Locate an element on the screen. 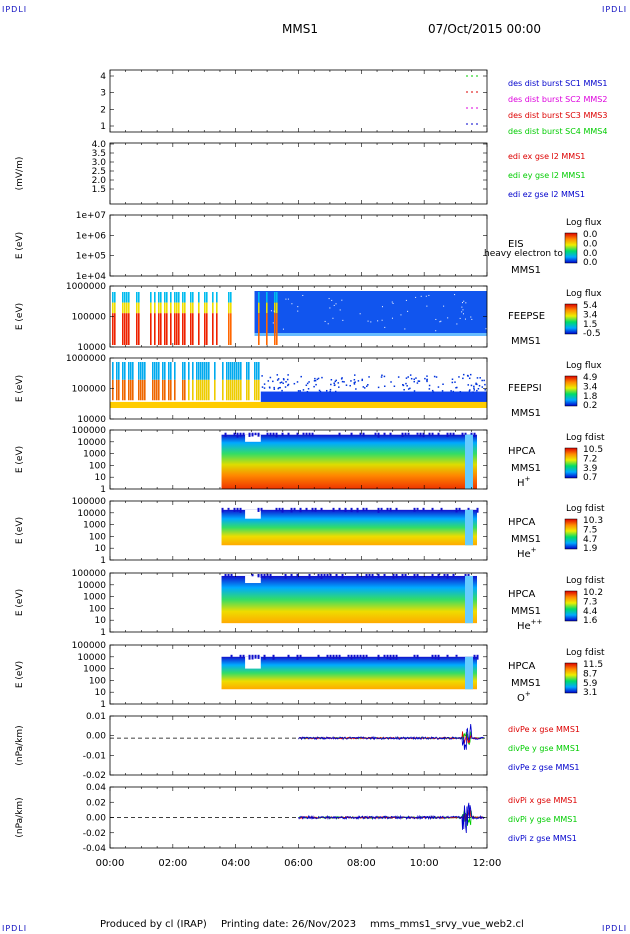  legend-entry: des dist burst SC3 MMS3 is located at coordinates (557, 115).